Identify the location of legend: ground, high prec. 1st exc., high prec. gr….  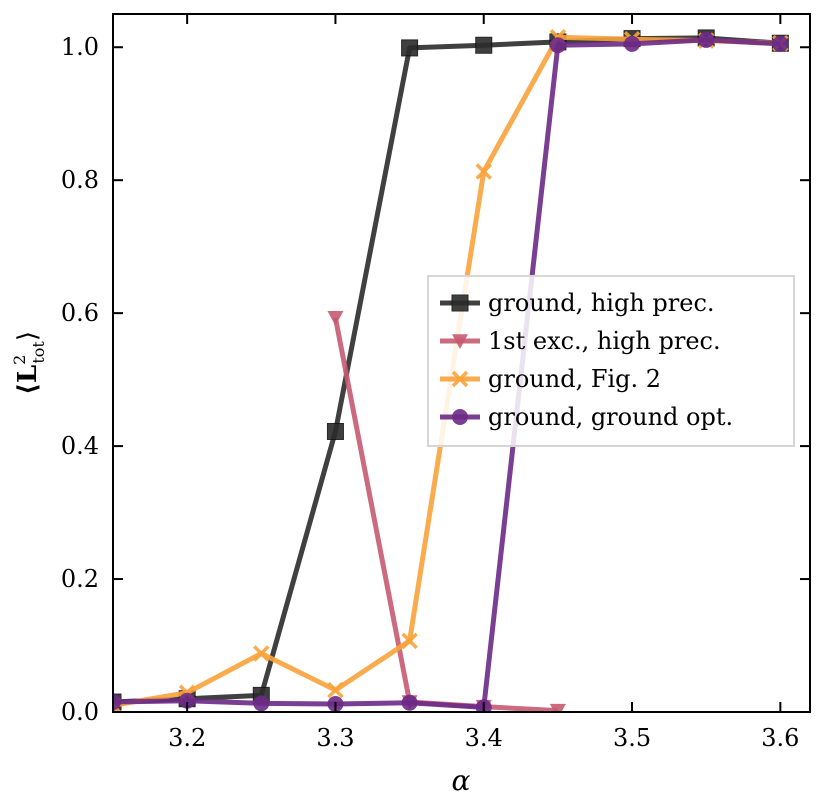
(611, 361).